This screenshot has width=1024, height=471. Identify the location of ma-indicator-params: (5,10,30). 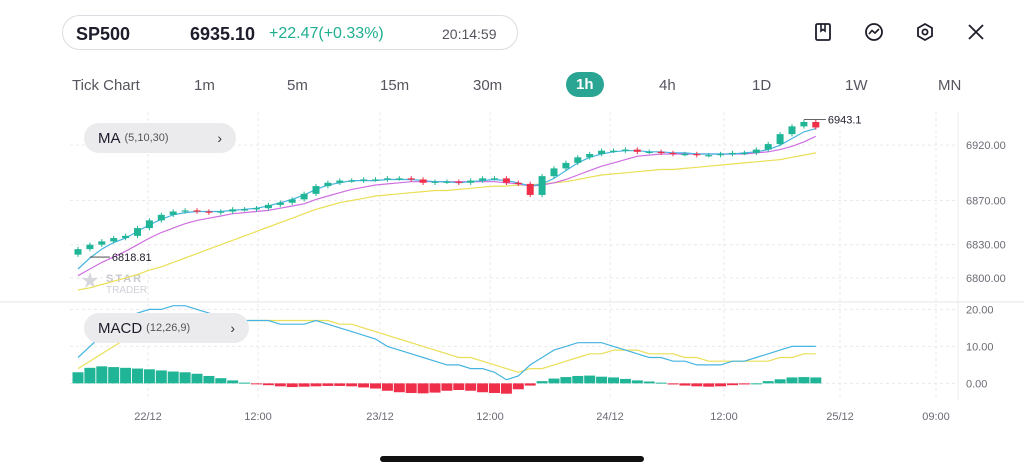
(146, 138).